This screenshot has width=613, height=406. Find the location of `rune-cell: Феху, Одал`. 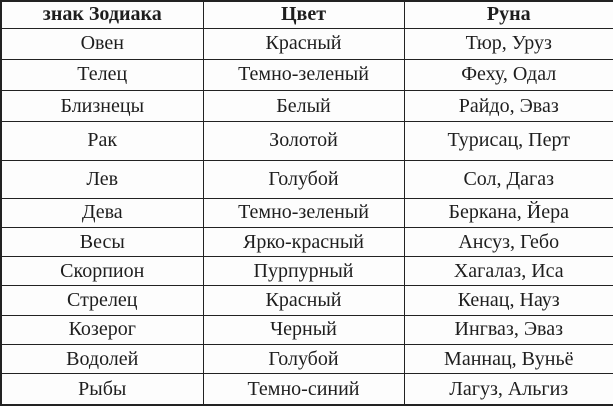

rune-cell: Феху, Одал is located at coordinates (508, 74).